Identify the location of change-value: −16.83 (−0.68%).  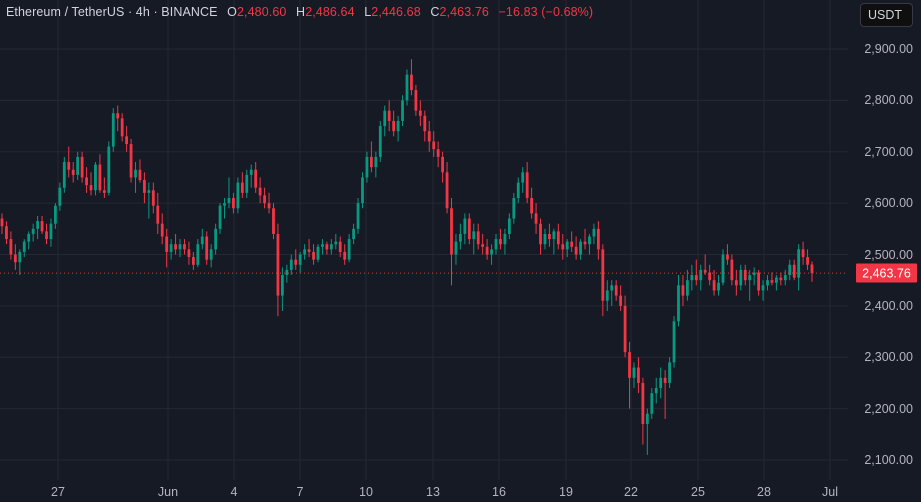
(546, 12).